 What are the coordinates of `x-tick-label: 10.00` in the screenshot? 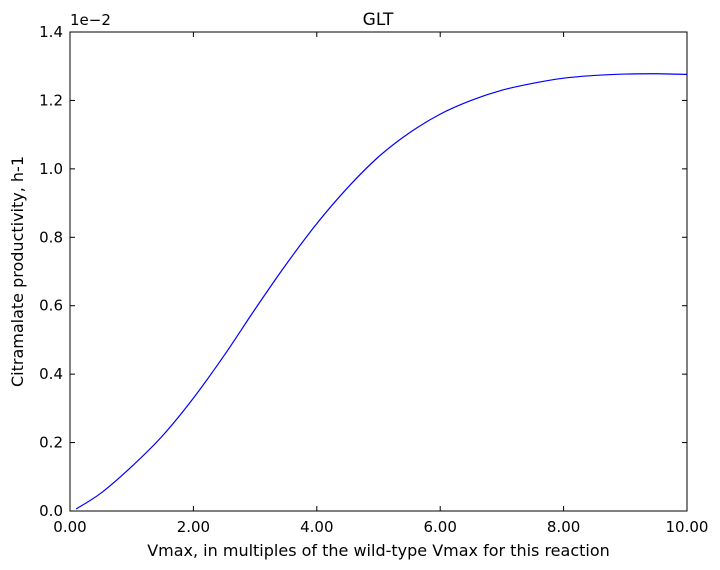 It's located at (687, 527).